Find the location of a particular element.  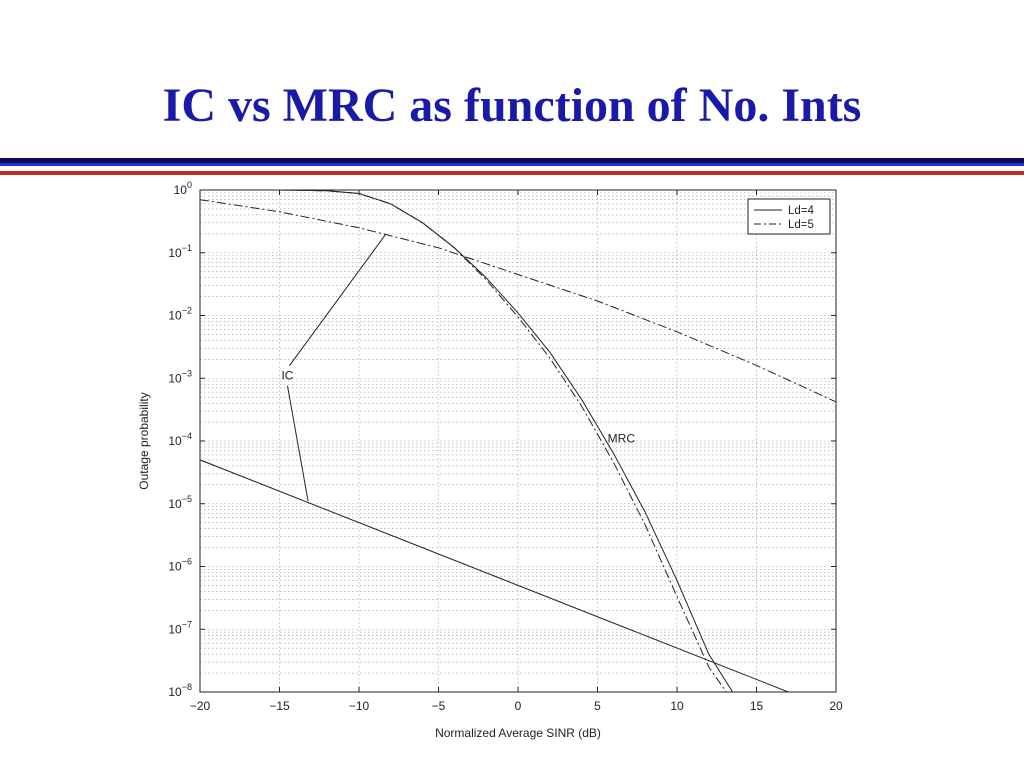

annotations: IC MRC is located at coordinates (458, 367).